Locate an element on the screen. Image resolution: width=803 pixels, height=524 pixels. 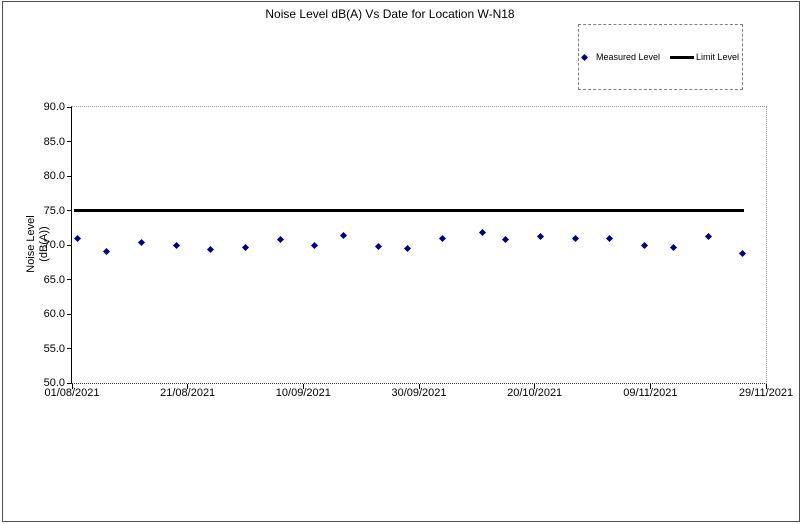
measured-diamond-icon is located at coordinates (584, 57).